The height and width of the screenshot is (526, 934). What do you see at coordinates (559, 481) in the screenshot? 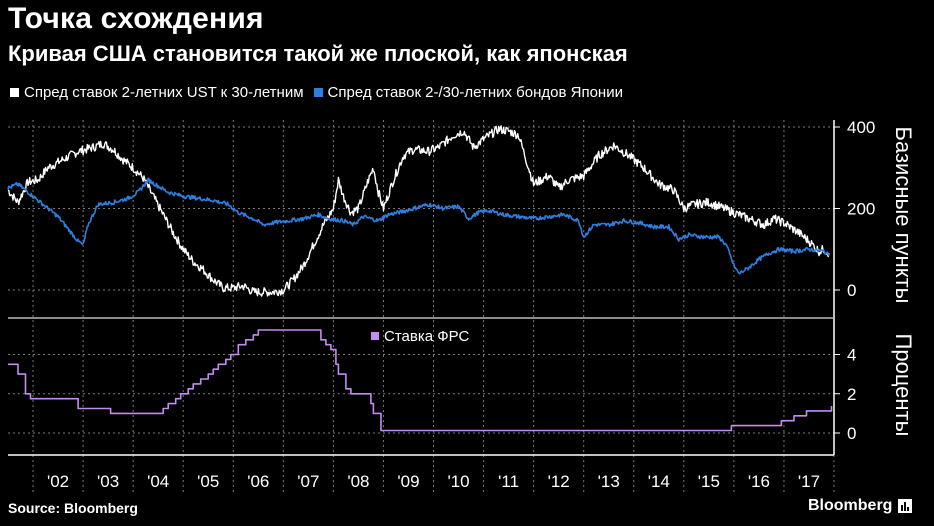
I see `x-tick-label: '12` at bounding box center [559, 481].